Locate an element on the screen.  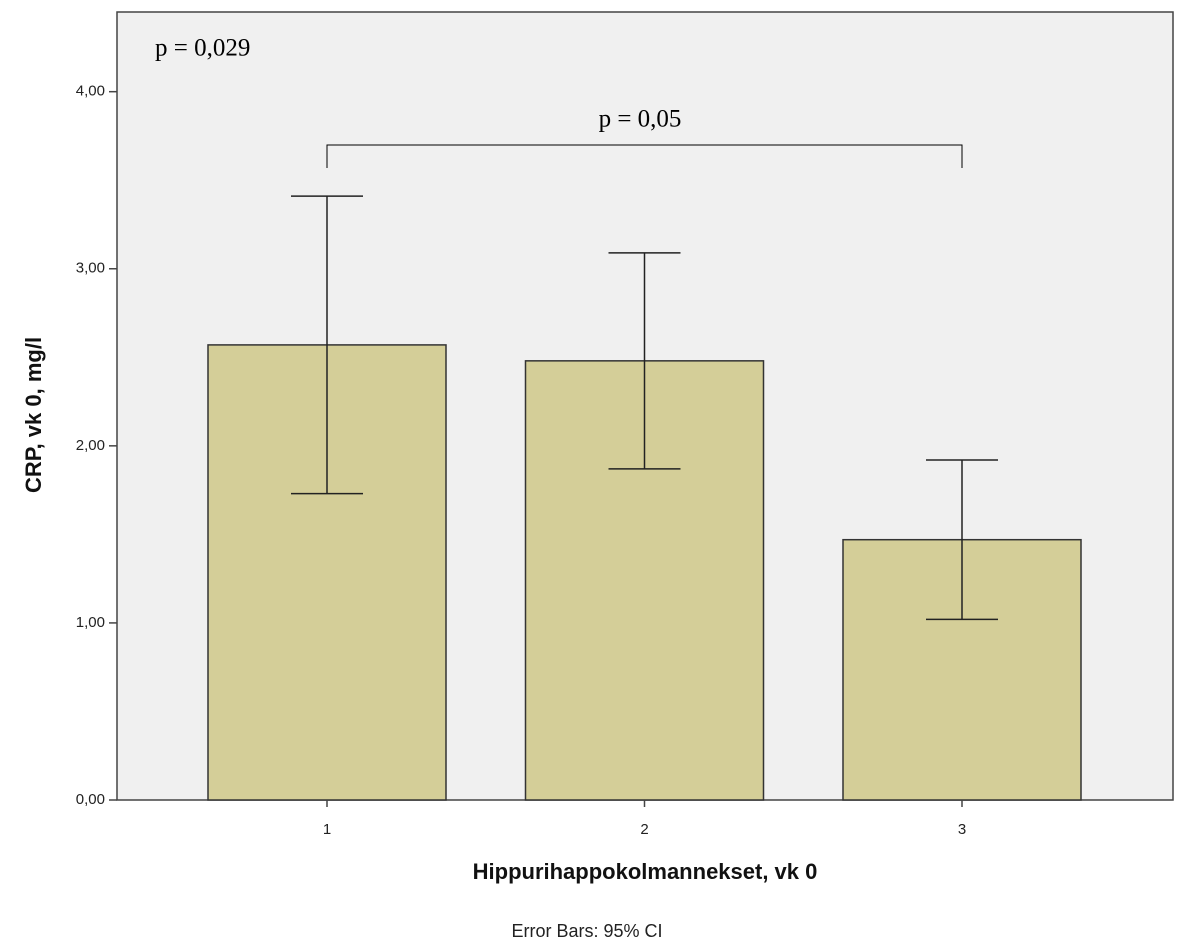
significance-bracket is located at coordinates (644, 156).